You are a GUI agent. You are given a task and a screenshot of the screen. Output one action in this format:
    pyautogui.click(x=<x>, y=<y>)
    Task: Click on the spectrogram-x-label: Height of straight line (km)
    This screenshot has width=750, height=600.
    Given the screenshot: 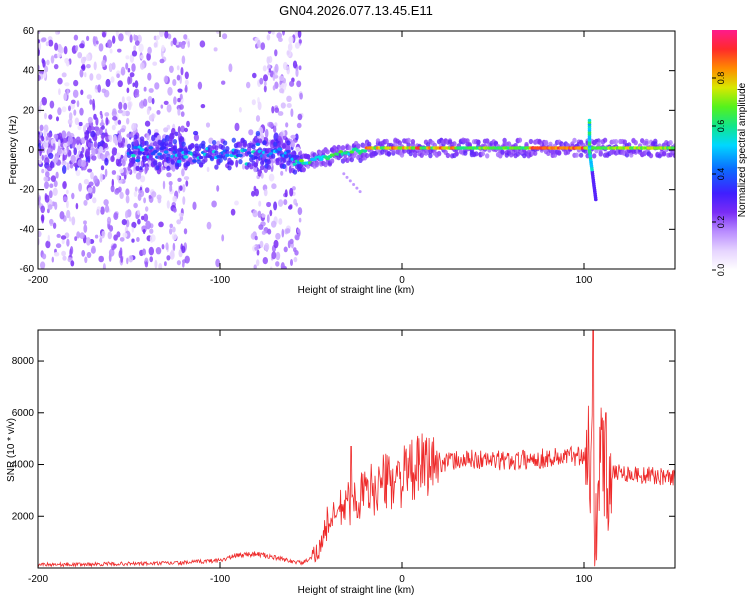 What is the action you would take?
    pyautogui.click(x=356, y=290)
    